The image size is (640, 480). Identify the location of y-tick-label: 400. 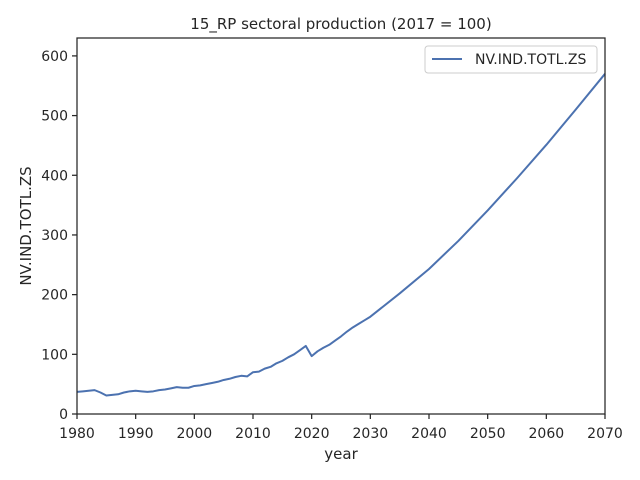
(54, 176).